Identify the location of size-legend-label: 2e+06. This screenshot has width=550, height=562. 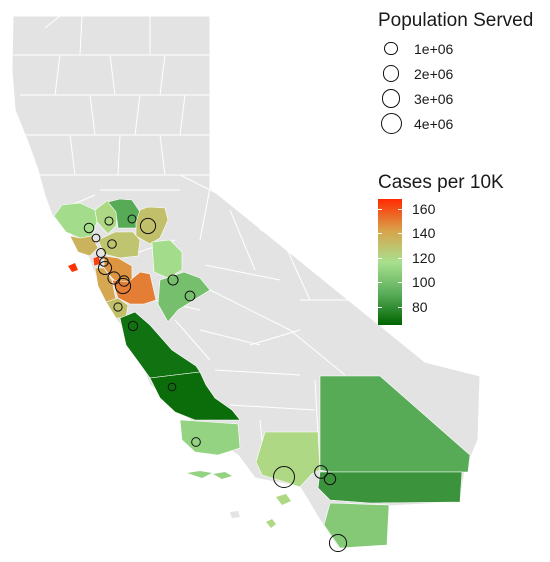
(434, 73).